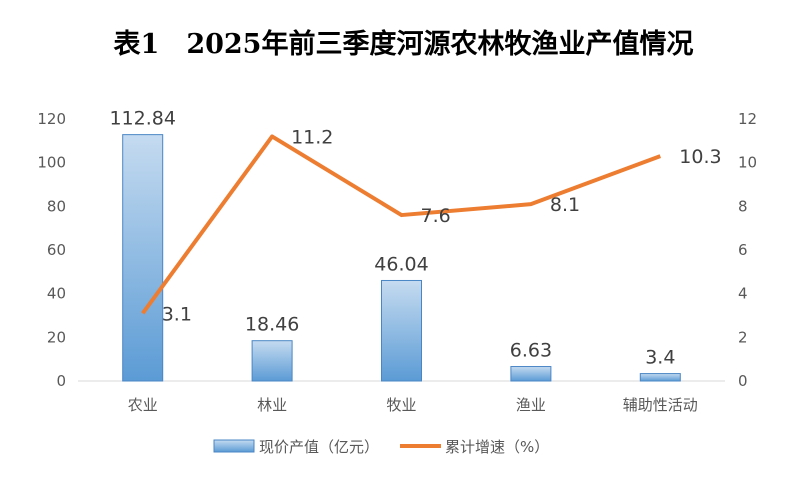 The width and height of the screenshot is (807, 486). What do you see at coordinates (56, 206) in the screenshot?
I see `left-axis-tick: 80` at bounding box center [56, 206].